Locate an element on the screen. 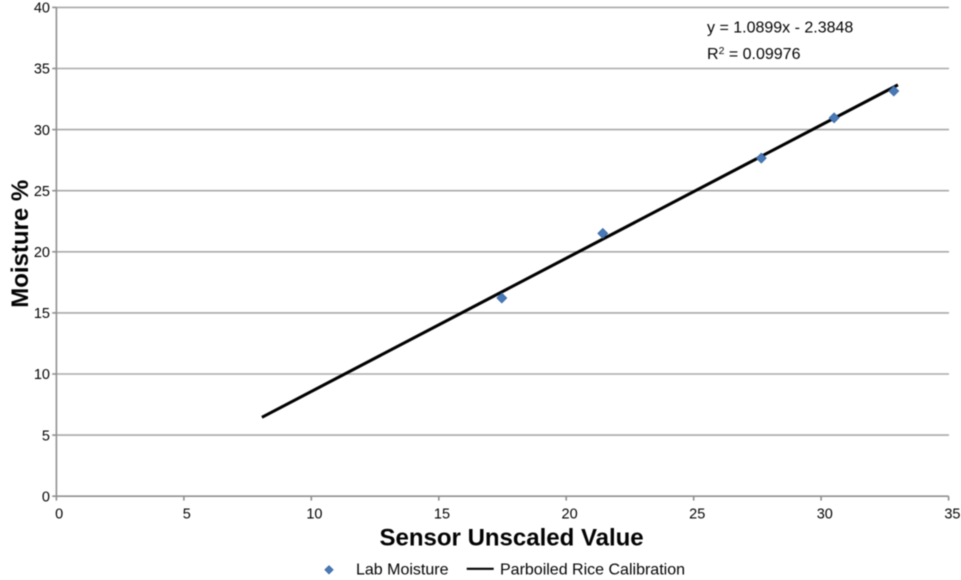 The height and width of the screenshot is (580, 961). svg-text: Moisture % is located at coordinates (20, 244).